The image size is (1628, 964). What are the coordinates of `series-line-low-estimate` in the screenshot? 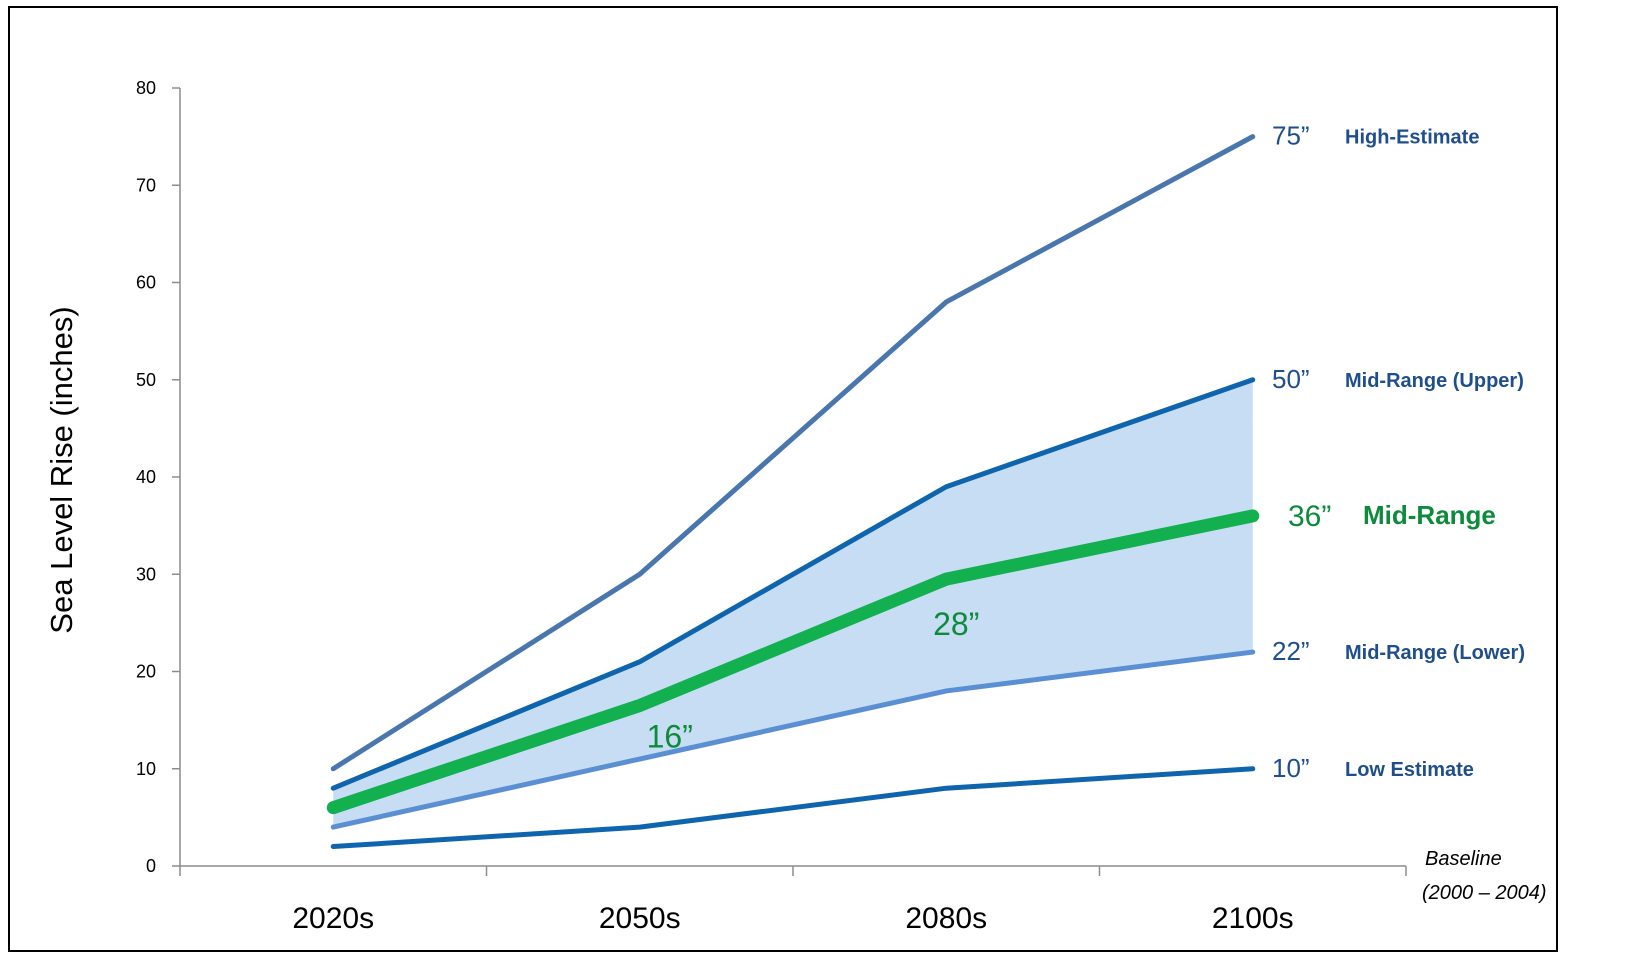 It's located at (793, 808).